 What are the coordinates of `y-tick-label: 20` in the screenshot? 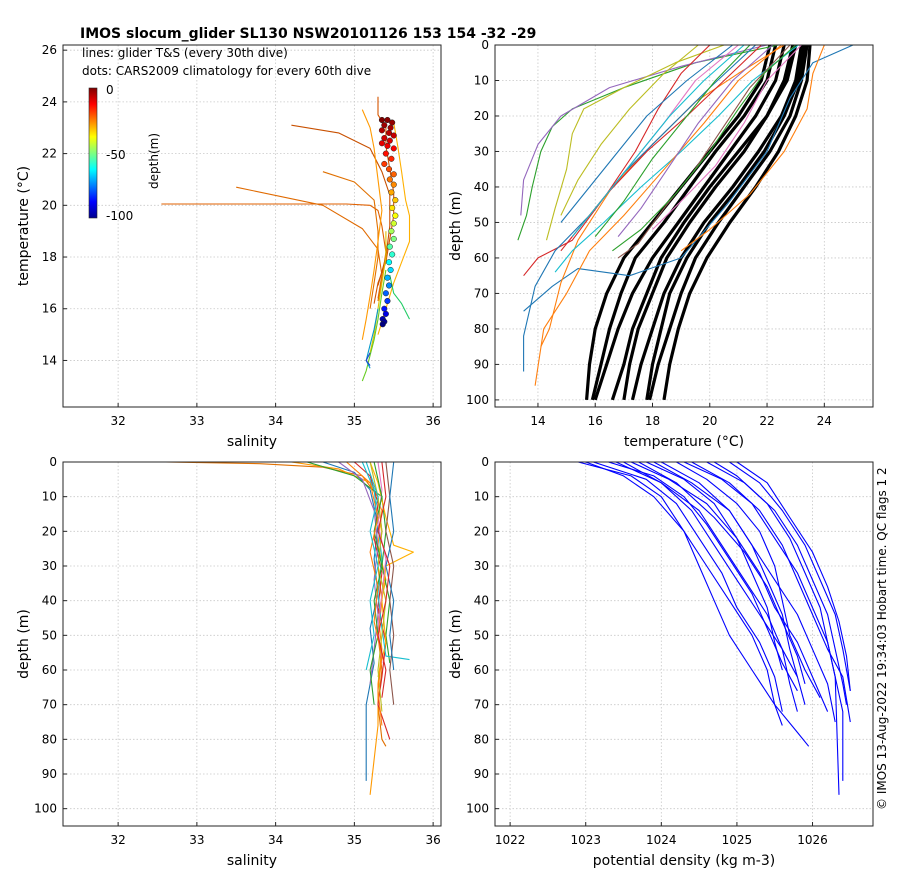 It's located at (49, 205).